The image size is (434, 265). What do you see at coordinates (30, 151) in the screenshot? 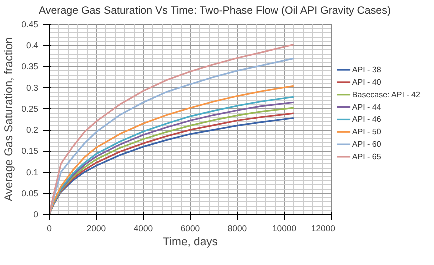
I see `y-tick-label: 0.15` at bounding box center [30, 151].